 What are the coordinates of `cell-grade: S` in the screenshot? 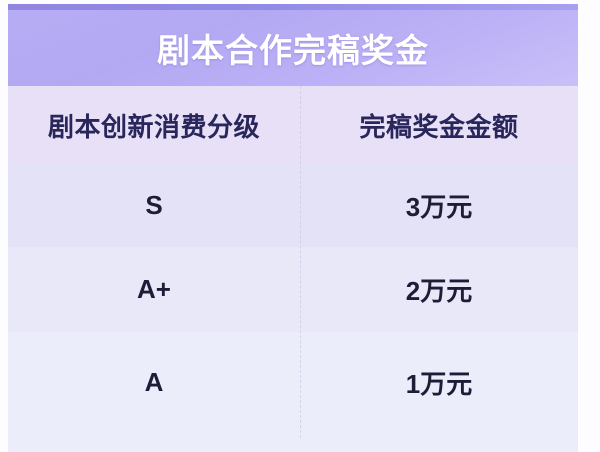 It's located at (154, 205).